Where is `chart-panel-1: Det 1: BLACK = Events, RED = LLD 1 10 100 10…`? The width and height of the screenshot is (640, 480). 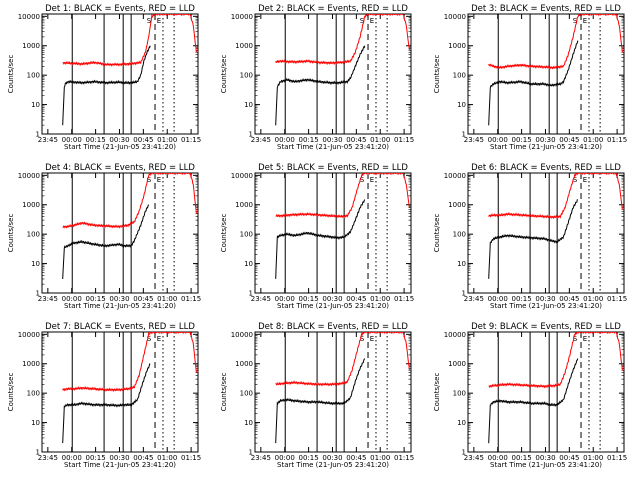
chart-panel-1: Det 1: BLACK = Events, RED = LLD 1 10 100 10… is located at coordinates (104, 77).